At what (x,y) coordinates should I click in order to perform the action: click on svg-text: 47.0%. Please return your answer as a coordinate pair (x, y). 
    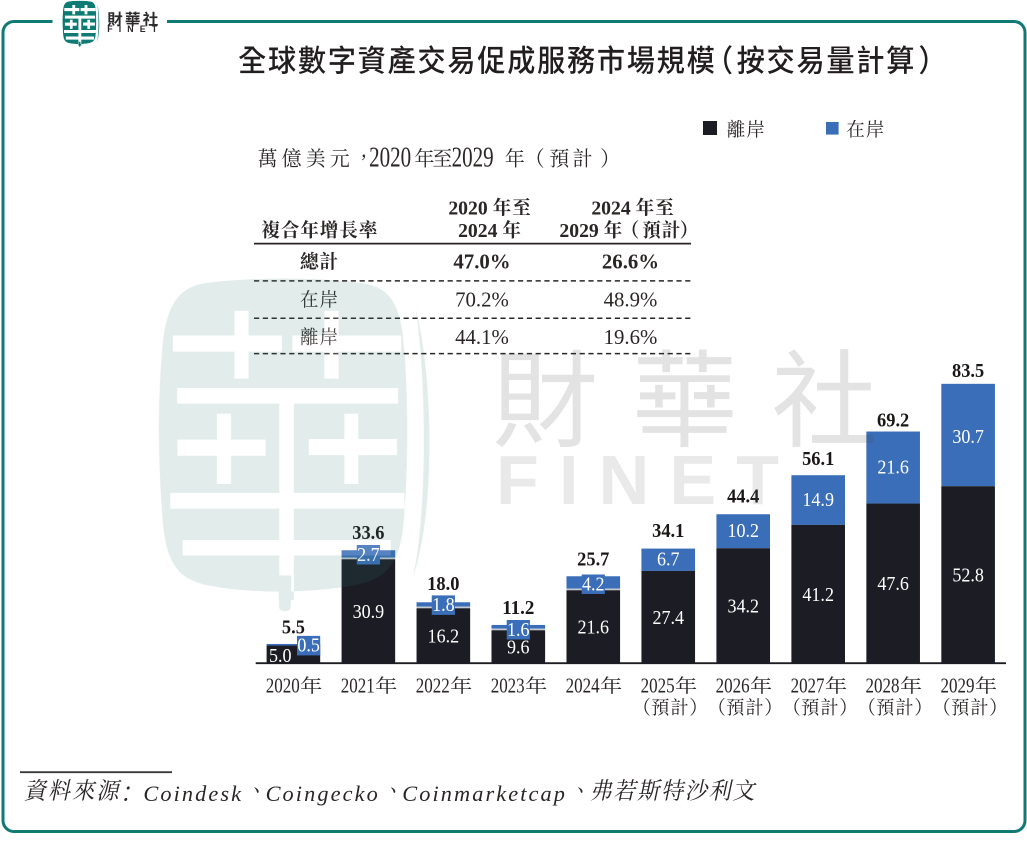
    Looking at the image, I should click on (481, 261).